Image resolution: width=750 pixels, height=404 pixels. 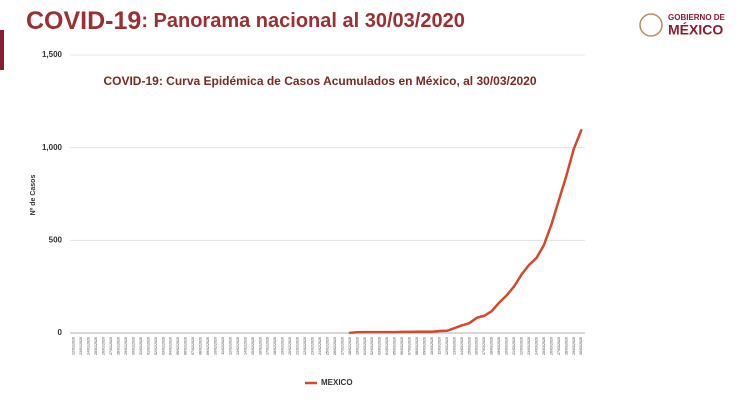 I want to click on logo-bottom: MÉXICO, so click(x=695, y=30).